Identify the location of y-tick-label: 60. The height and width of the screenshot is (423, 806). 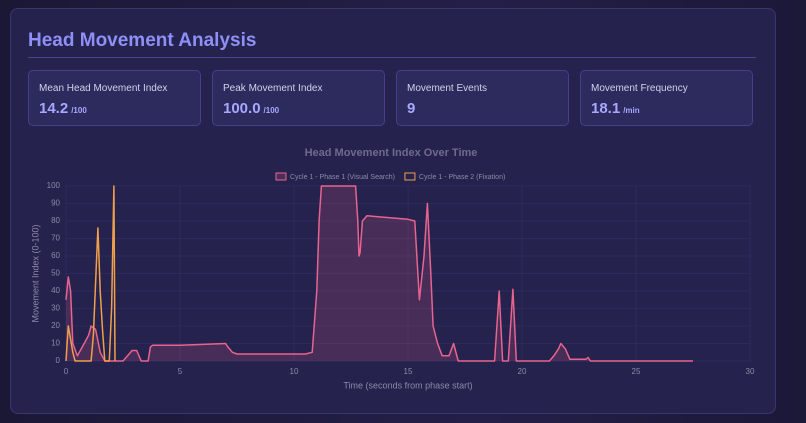
(55, 255).